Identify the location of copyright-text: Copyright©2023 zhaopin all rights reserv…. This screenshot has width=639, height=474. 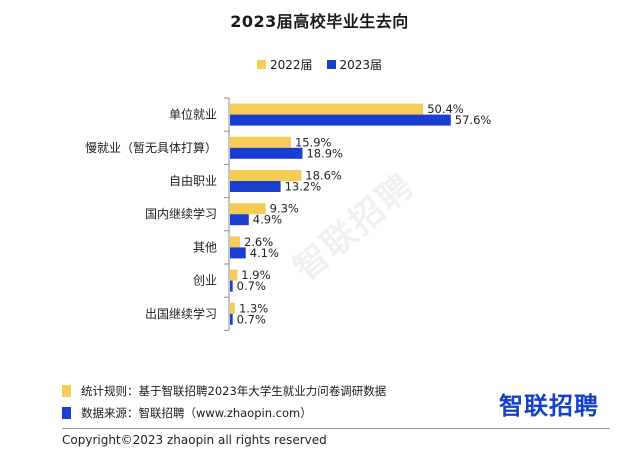
(194, 440).